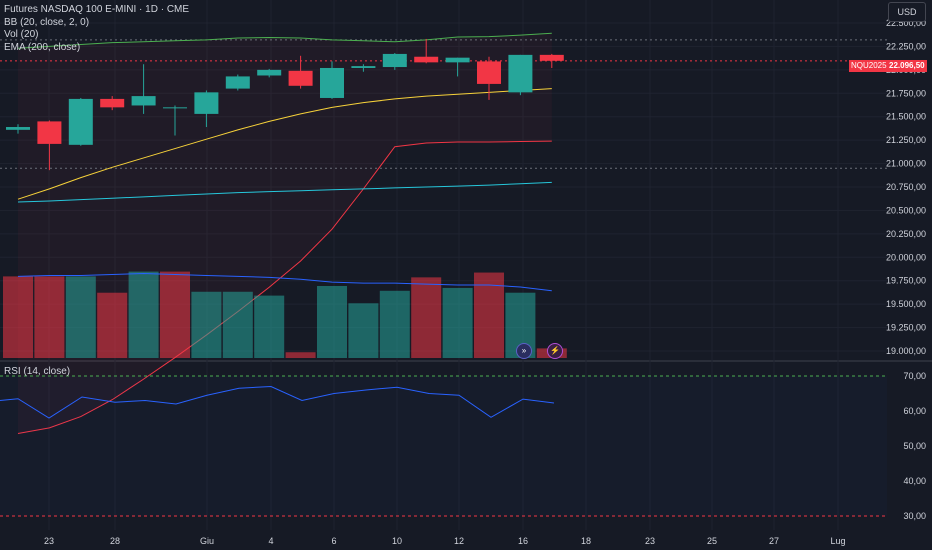 Image resolution: width=932 pixels, height=550 pixels. Describe the element at coordinates (906, 46) in the screenshot. I see `y-tick-label: 22.250,00` at that location.